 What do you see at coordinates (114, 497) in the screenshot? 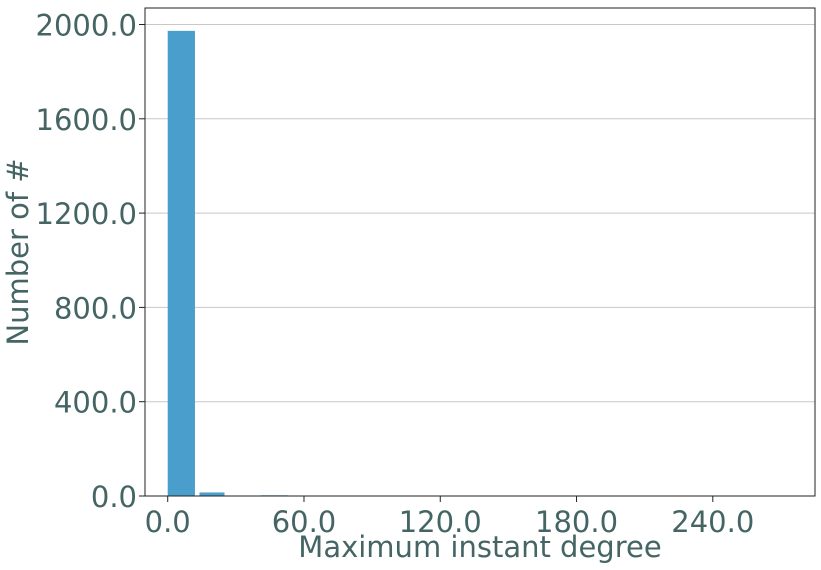
I see `y-tick-label: 0.0` at bounding box center [114, 497].